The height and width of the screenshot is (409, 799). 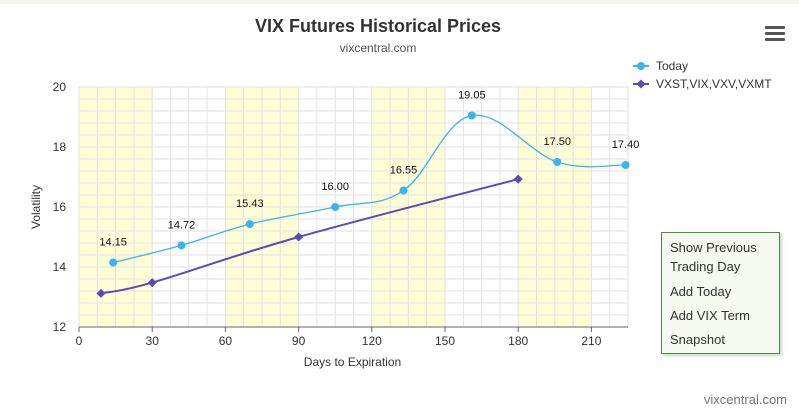 What do you see at coordinates (36, 207) in the screenshot?
I see `y-axis-title: Volatility` at bounding box center [36, 207].